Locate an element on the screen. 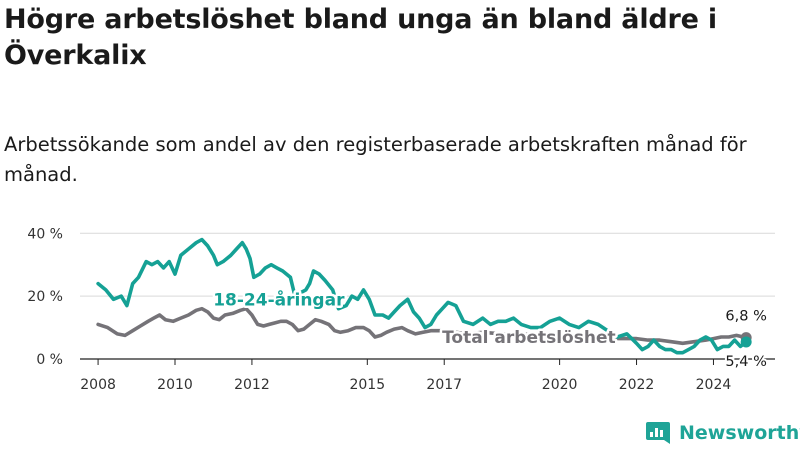 The height and width of the screenshot is (450, 800). x-tick-label: 2008 is located at coordinates (98, 385).